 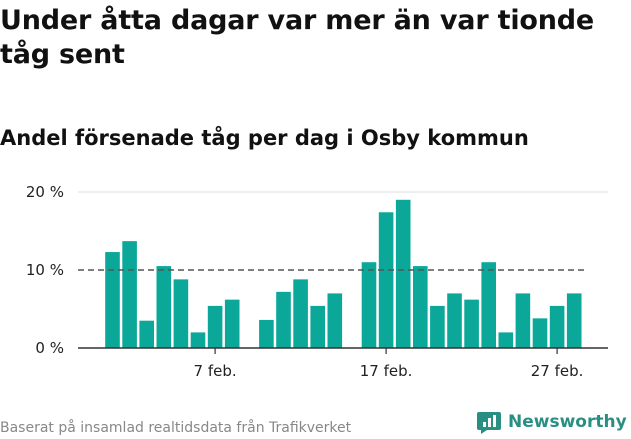 I want to click on y-tick-label: 0 %, so click(x=49, y=348).